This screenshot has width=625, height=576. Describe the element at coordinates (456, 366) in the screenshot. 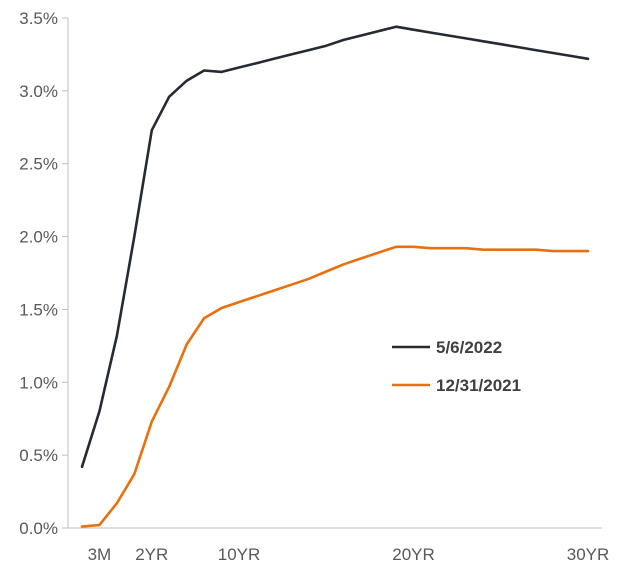

I see `legend: 5/6/2022 12/31/2021` at that location.